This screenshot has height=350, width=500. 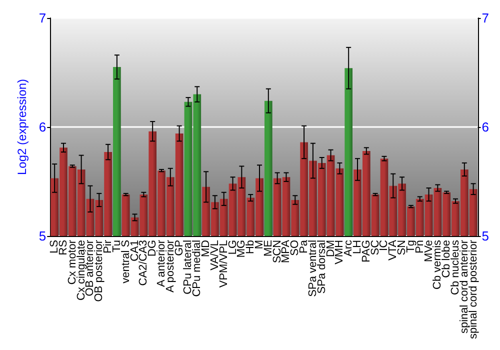 I want to click on y2-tick-label: 7, so click(x=486, y=18).